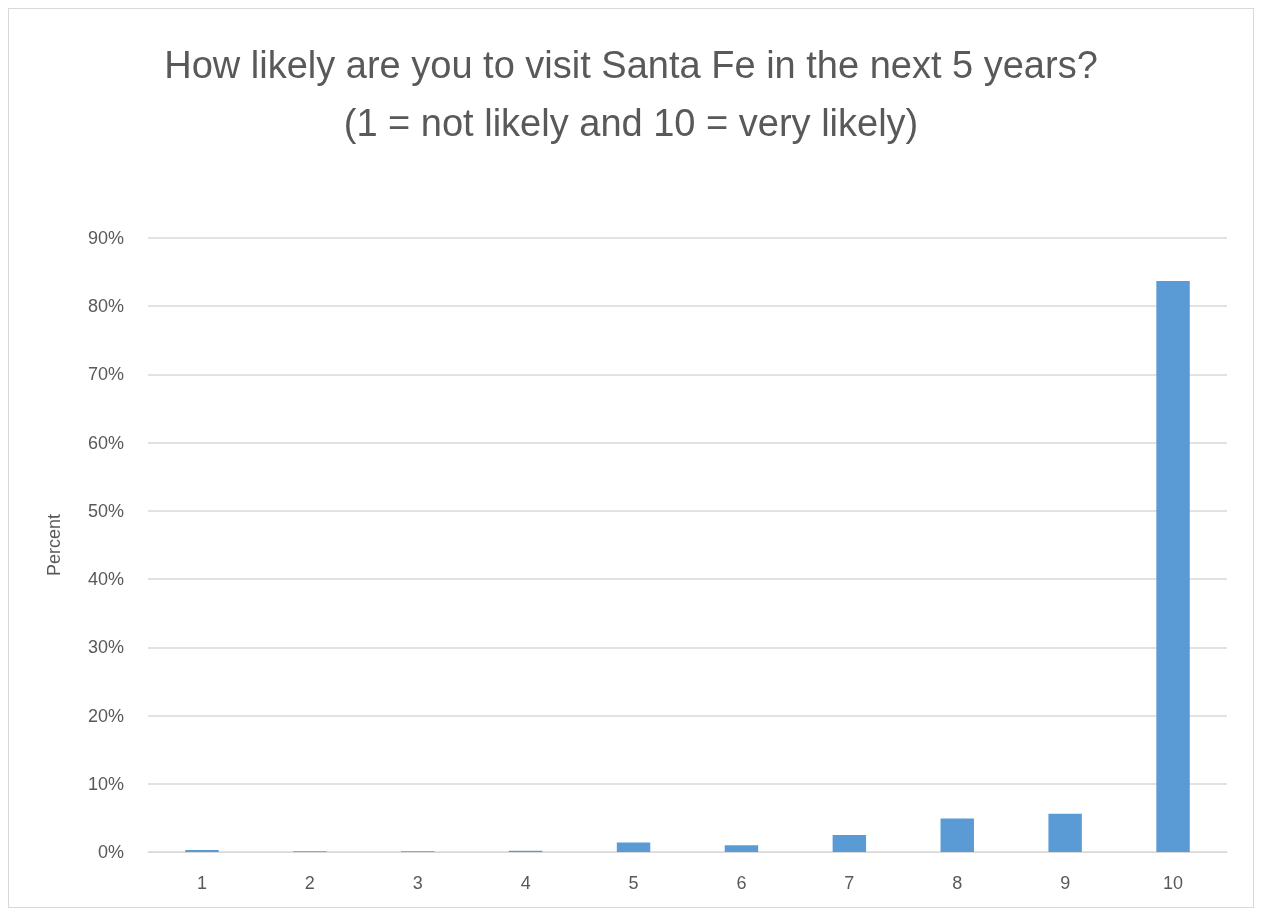 Image resolution: width=1261 pixels, height=909 pixels. What do you see at coordinates (105, 238) in the screenshot?
I see `y-tick-label: 90%` at bounding box center [105, 238].